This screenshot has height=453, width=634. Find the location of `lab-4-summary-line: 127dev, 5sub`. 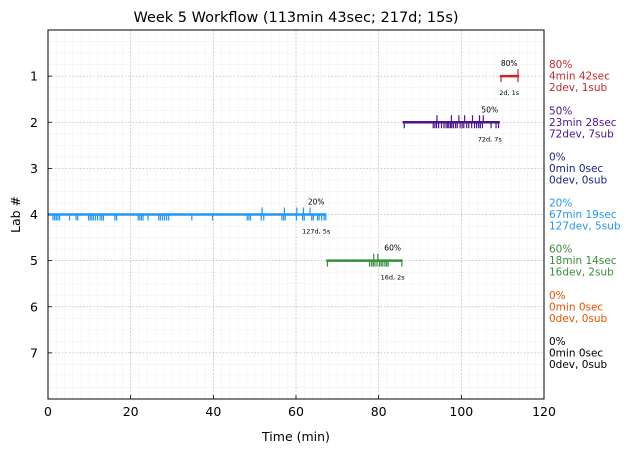

lab-4-summary-line: 127dev, 5sub is located at coordinates (585, 227).